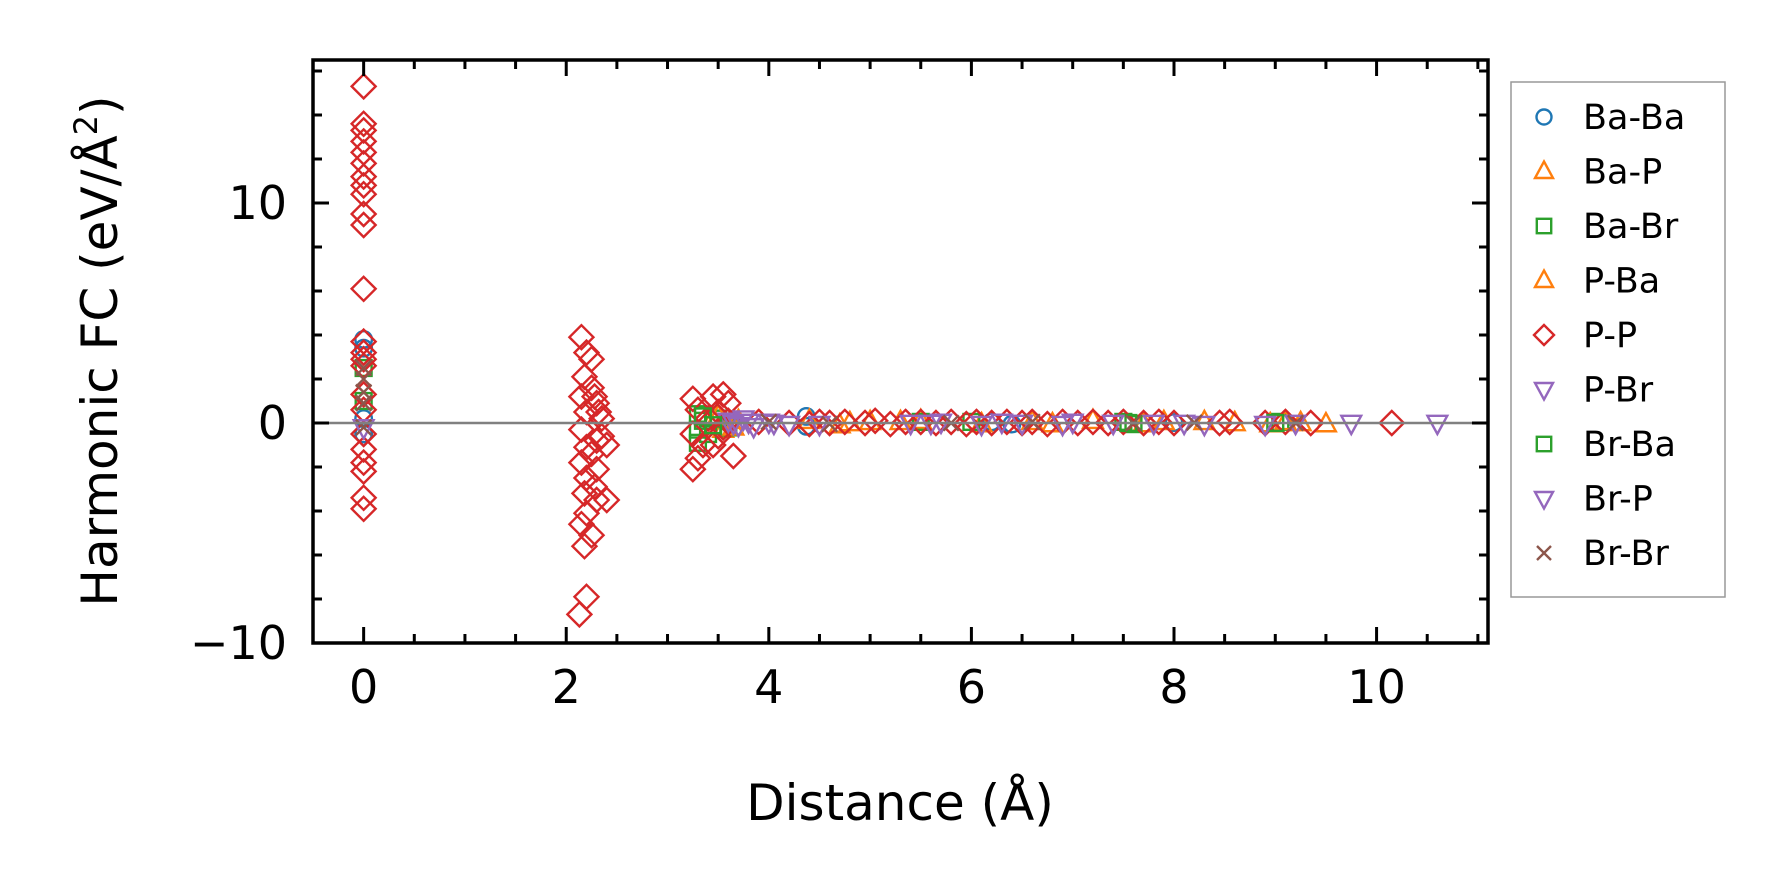 The image size is (1768, 883). I want to click on legend-label: P-Ba, so click(1621, 282).